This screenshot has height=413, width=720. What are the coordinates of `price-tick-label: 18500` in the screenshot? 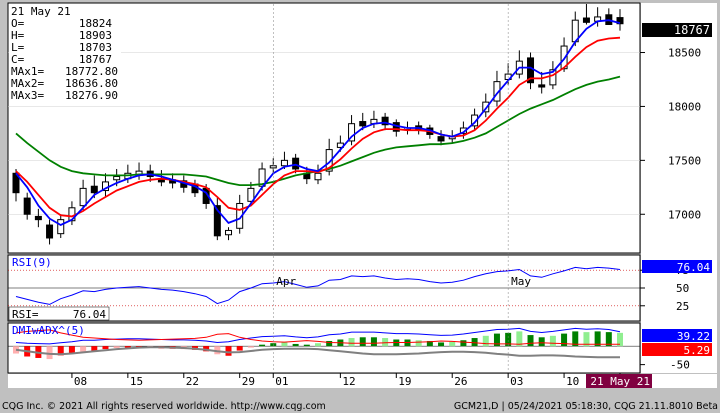 It's located at (684, 53).